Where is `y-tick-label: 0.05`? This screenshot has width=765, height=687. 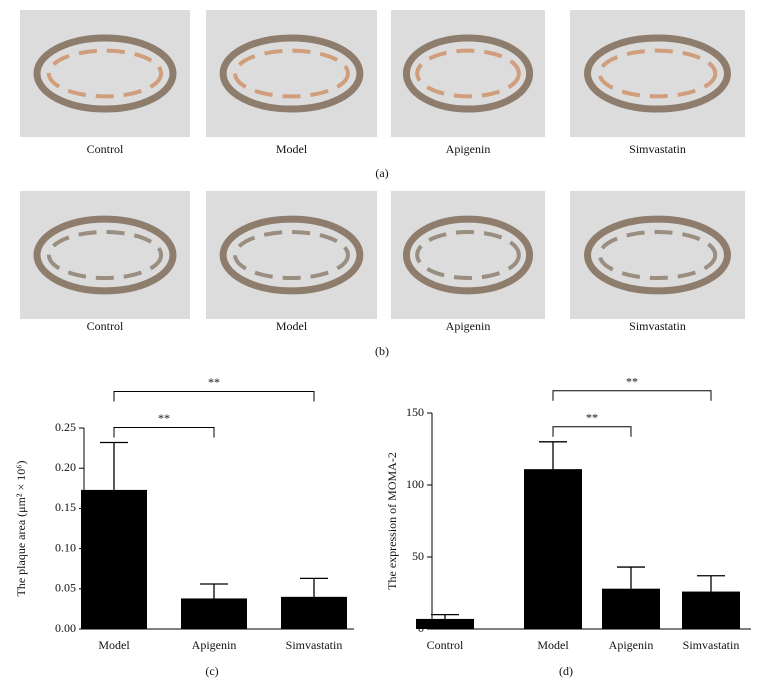
y-tick-label: 0.05 is located at coordinates (65, 588).